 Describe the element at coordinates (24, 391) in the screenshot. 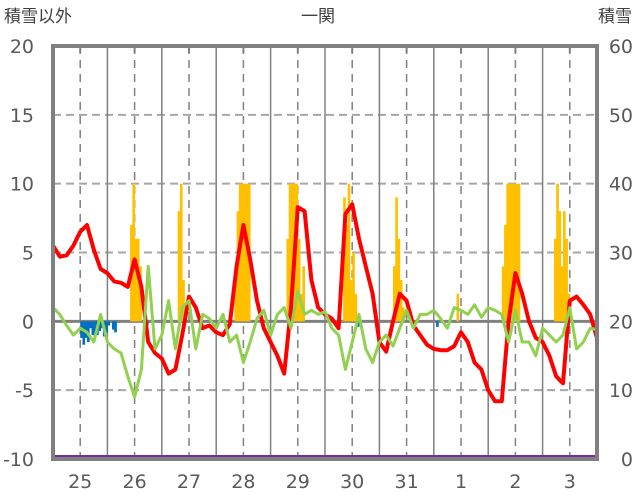

I see `left-tick-label: -5` at that location.